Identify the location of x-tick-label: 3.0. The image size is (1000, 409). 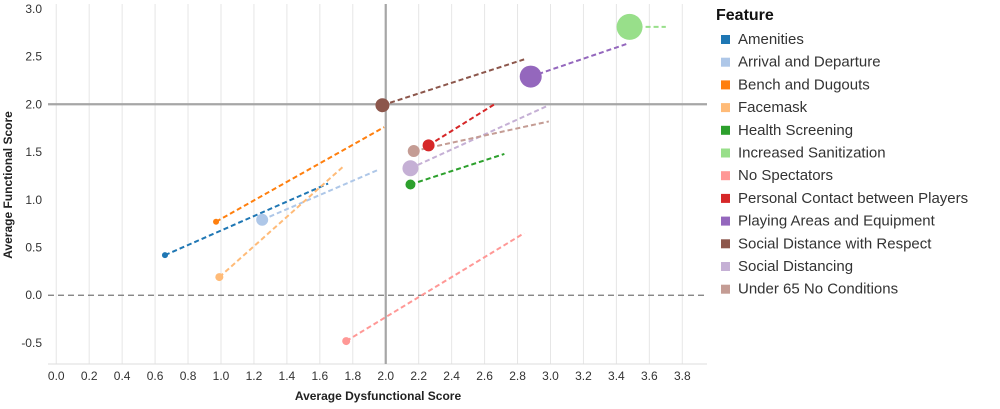
(550, 376).